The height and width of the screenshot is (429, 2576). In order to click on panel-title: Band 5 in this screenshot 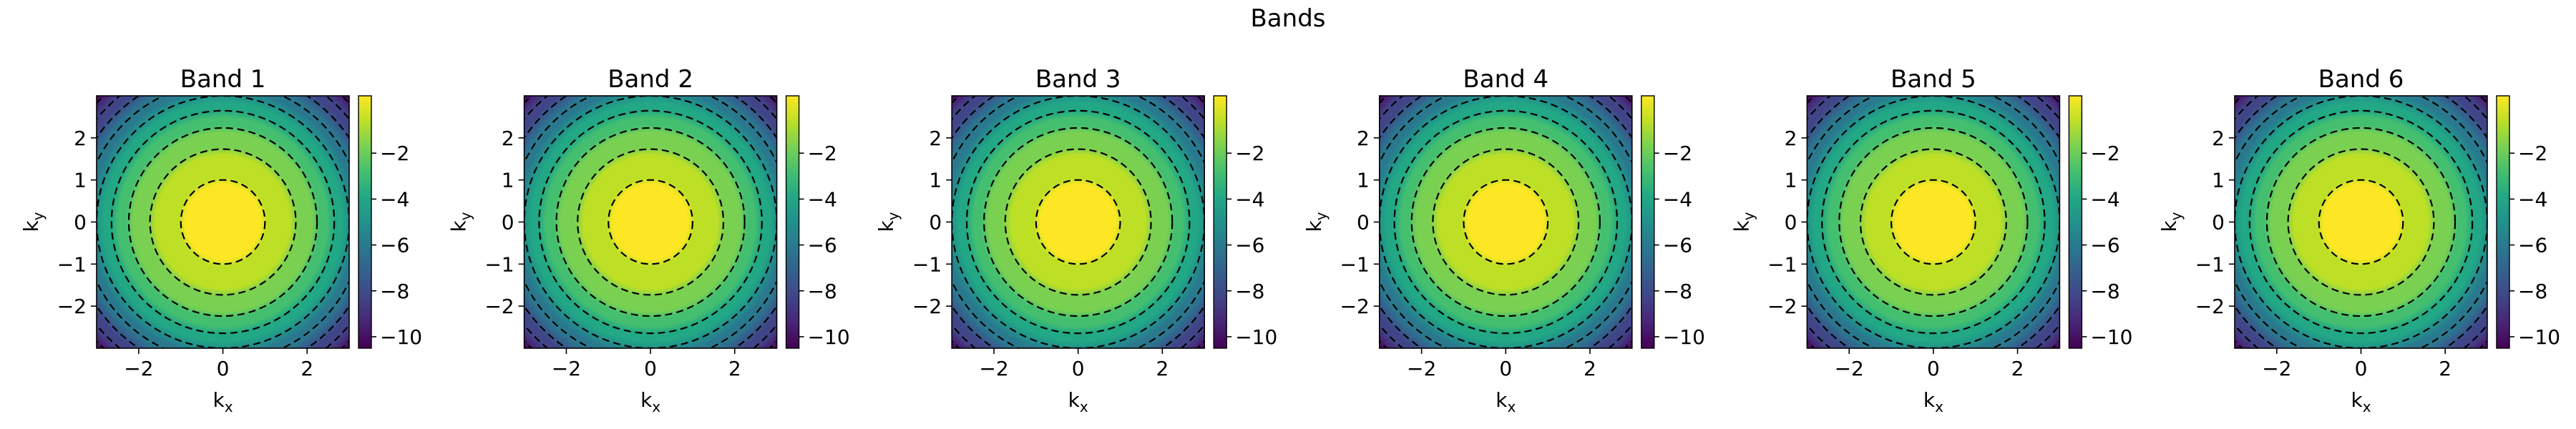, I will do `click(1933, 79)`.